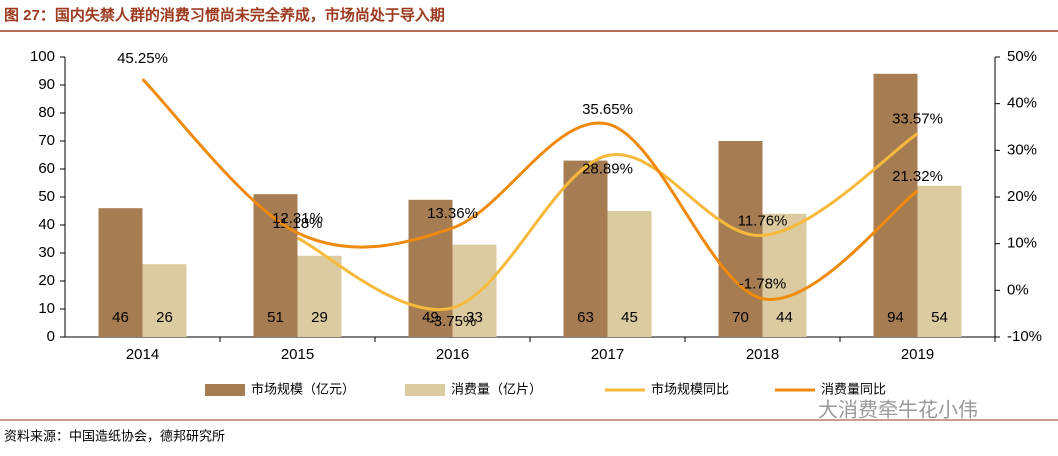  What do you see at coordinates (319, 317) in the screenshot?
I see `bar-label: 29` at bounding box center [319, 317].